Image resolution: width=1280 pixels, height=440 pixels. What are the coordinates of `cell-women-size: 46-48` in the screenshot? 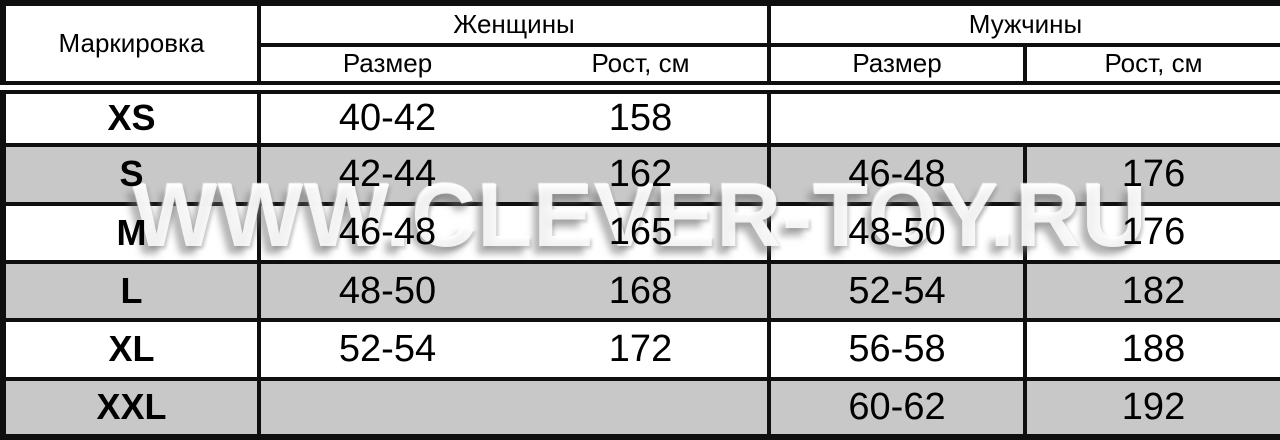 It's located at (385, 232).